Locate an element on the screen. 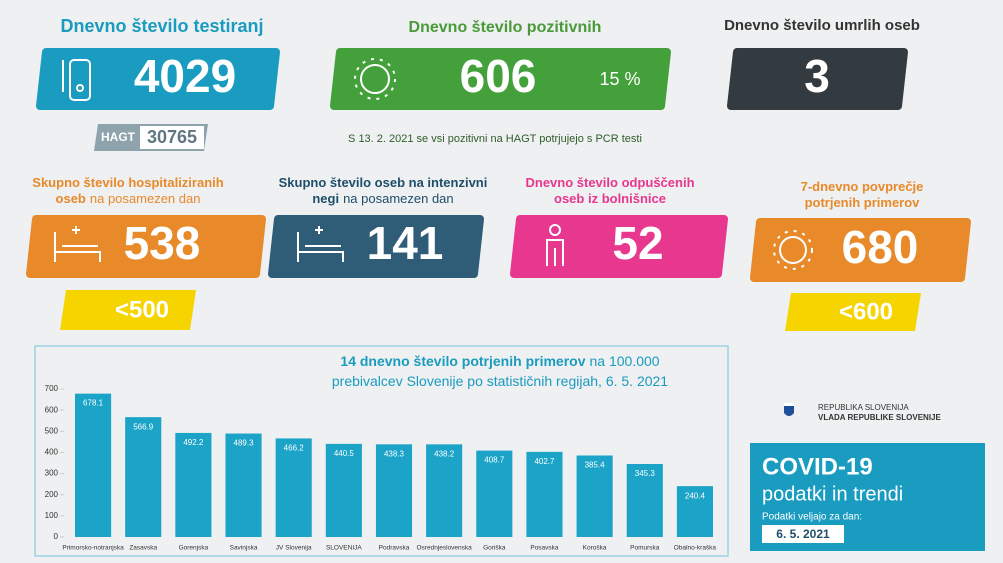 The height and width of the screenshot is (563, 1003). icu-value: 141 is located at coordinates (405, 243).